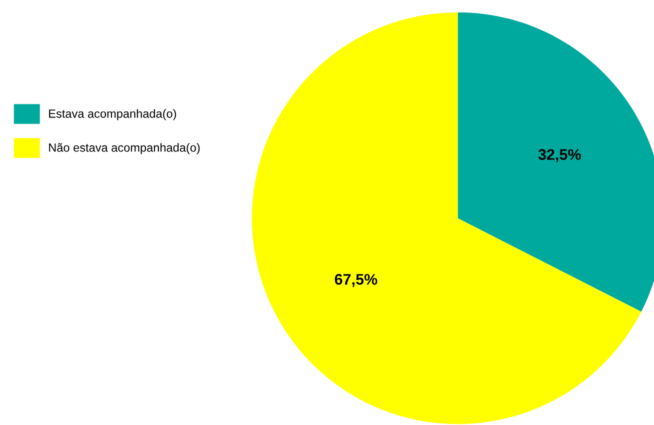  What do you see at coordinates (559, 155) in the screenshot?
I see `data-label: 32,5%` at bounding box center [559, 155].